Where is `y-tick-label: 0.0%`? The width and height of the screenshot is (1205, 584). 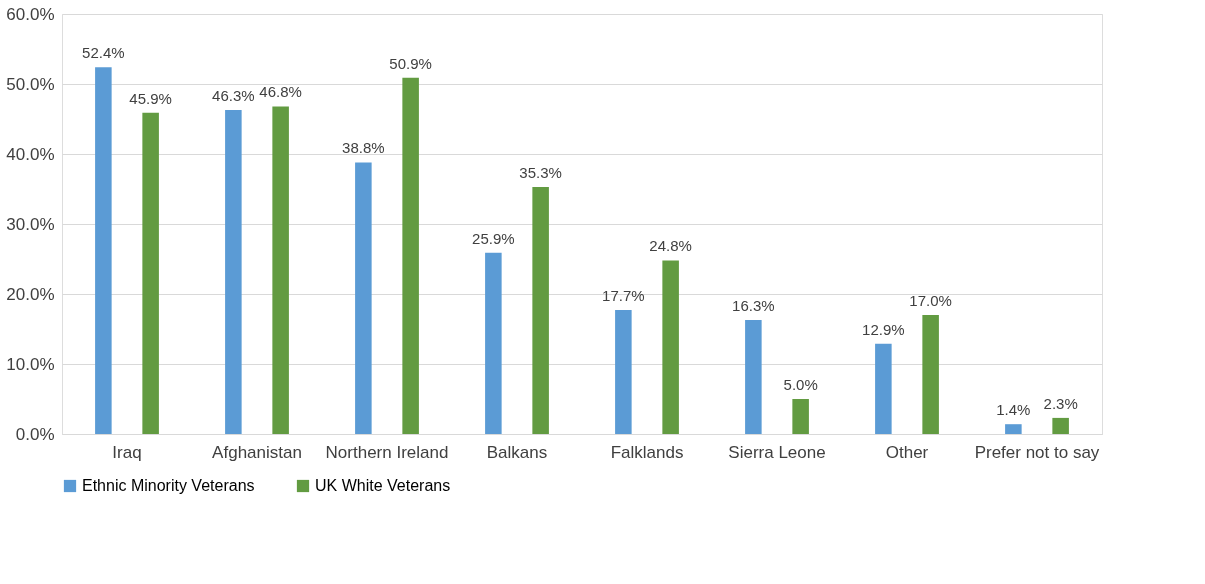 y-tick-label: 0.0% is located at coordinates (35, 434).